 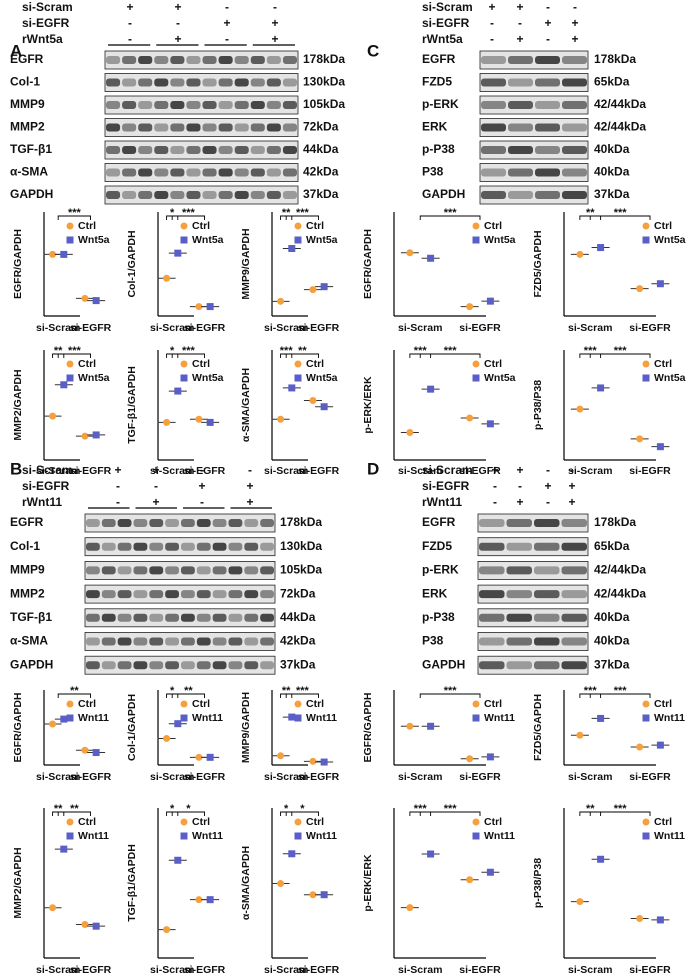 What do you see at coordinates (27, 570) in the screenshot?
I see `protein-name: MMP9` at bounding box center [27, 570].